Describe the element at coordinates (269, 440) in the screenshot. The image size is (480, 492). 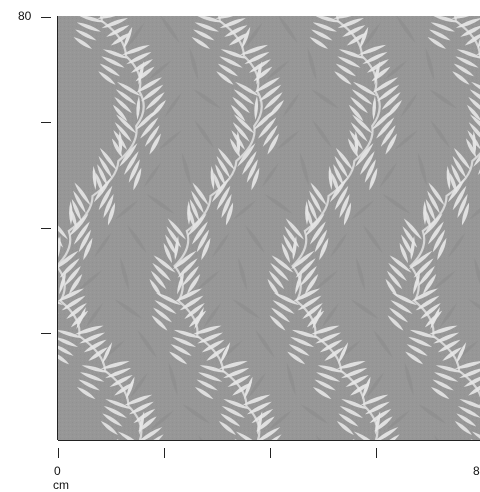
I see `x-axis-line` at that location.